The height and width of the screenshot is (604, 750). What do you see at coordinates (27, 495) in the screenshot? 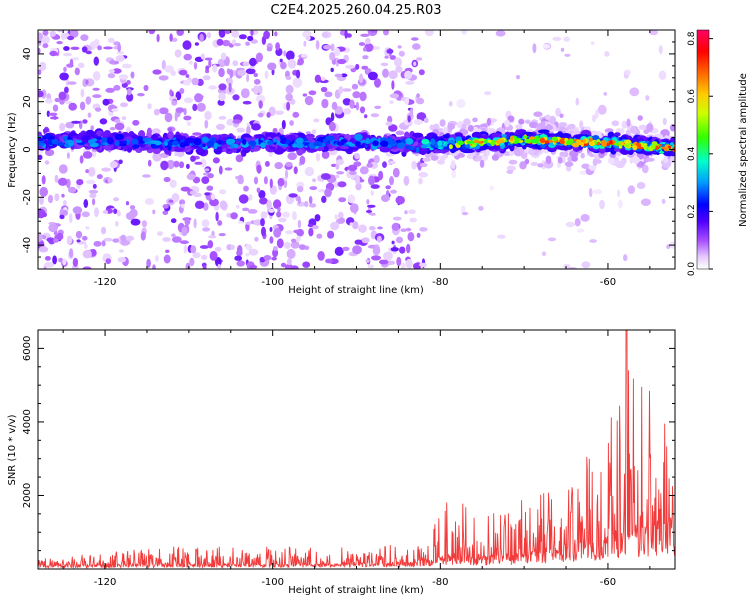
I see `y-tick-label: 2000` at bounding box center [27, 495].